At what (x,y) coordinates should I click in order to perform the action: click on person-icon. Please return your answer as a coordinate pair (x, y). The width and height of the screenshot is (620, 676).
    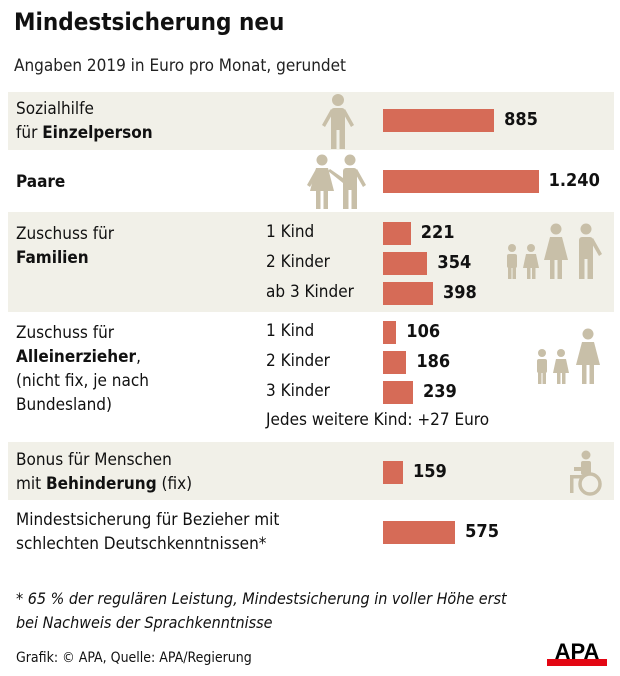
    Looking at the image, I should click on (338, 121).